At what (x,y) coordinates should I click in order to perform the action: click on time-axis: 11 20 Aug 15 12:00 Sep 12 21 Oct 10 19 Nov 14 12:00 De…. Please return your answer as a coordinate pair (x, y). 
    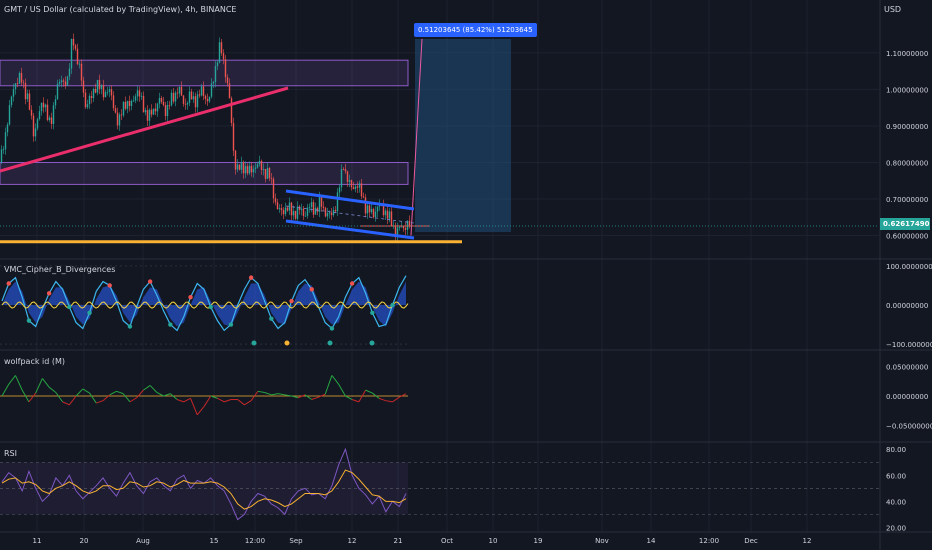
    Looking at the image, I should click on (422, 541).